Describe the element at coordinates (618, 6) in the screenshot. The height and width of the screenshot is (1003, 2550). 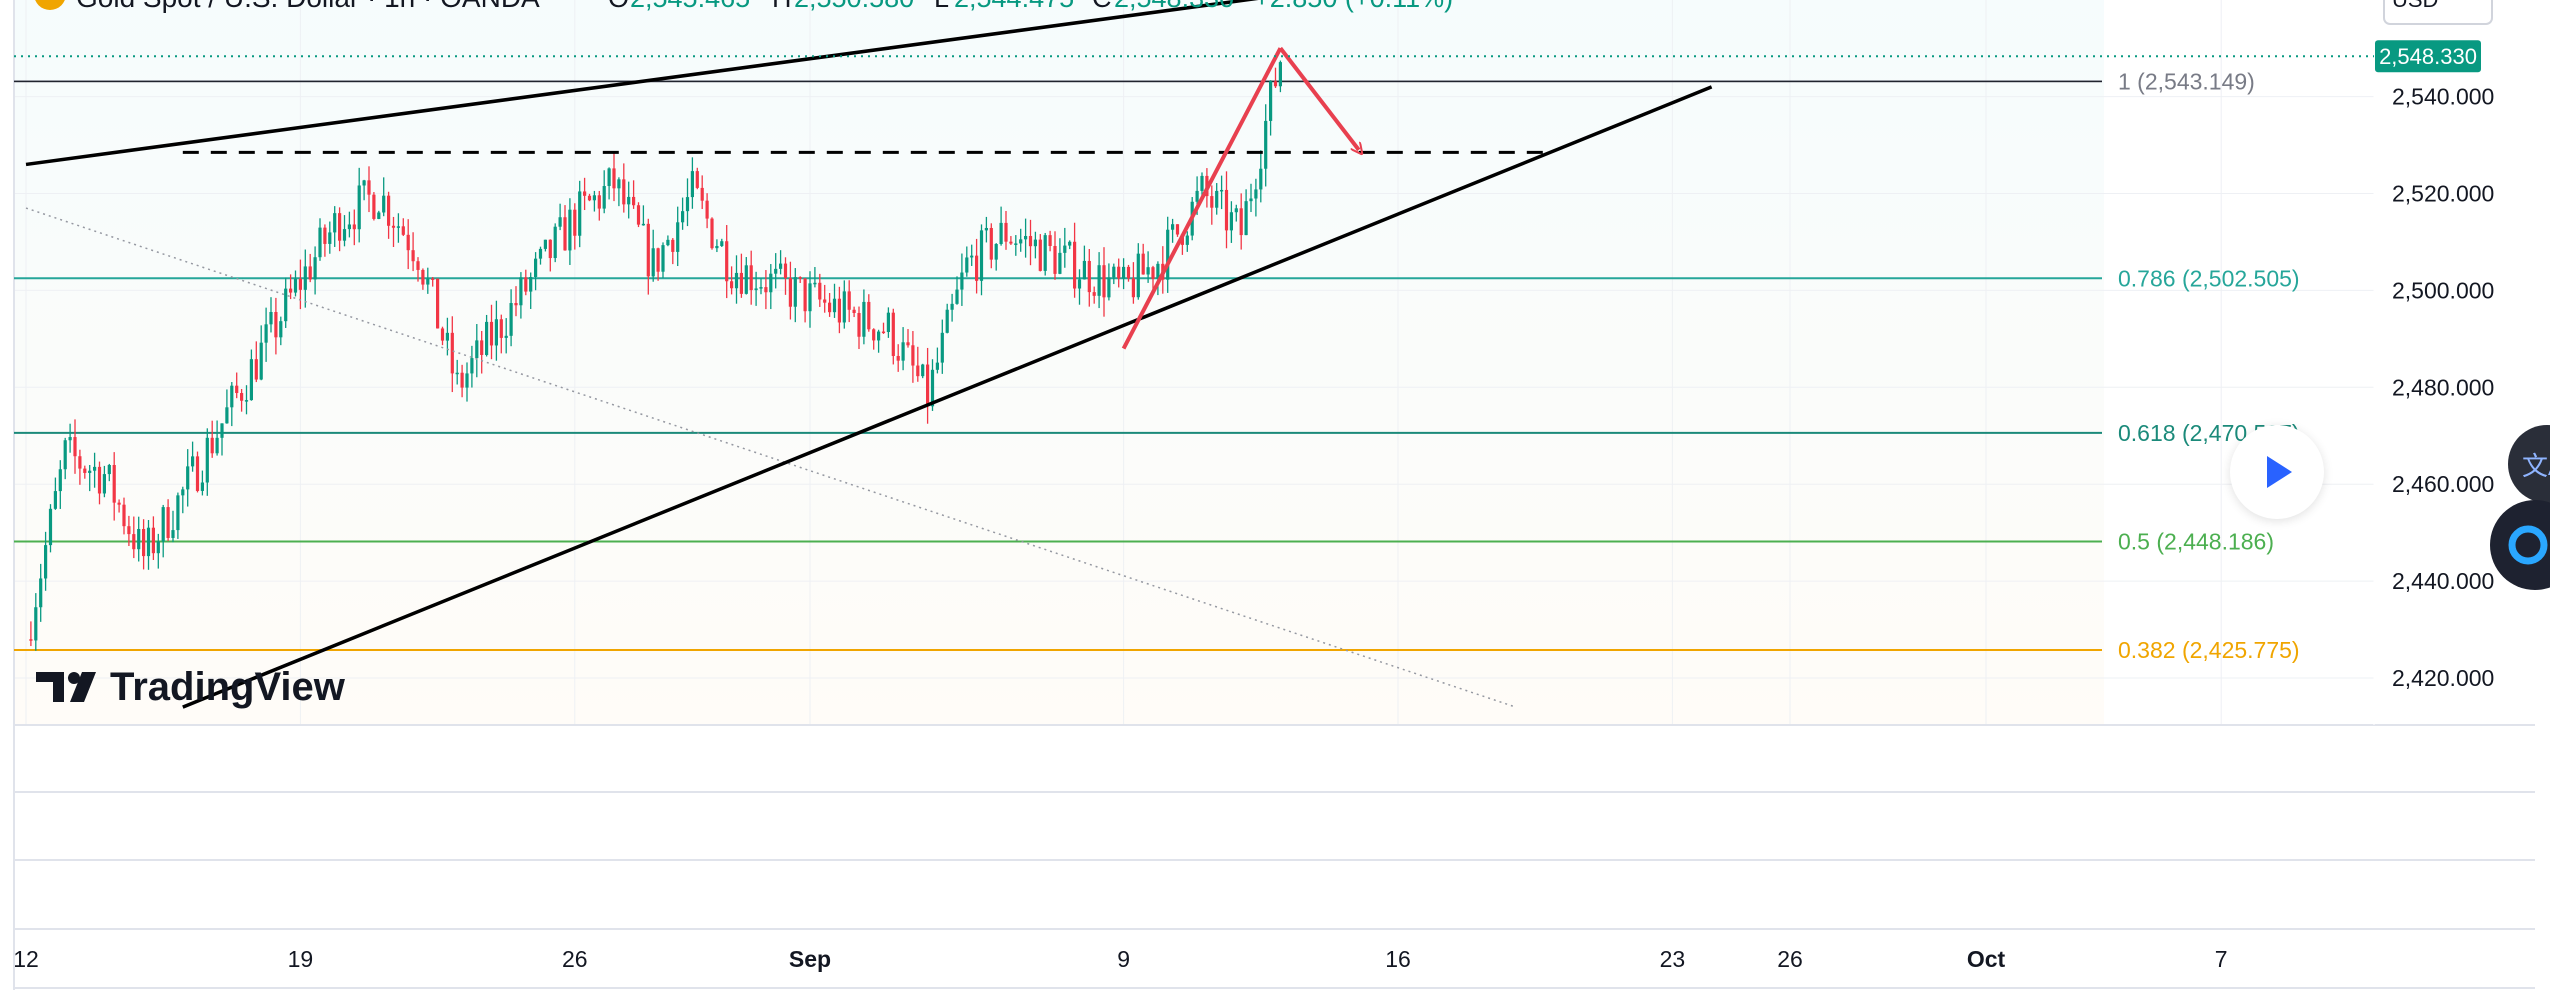
I see `ohlc-open-label: O` at that location.